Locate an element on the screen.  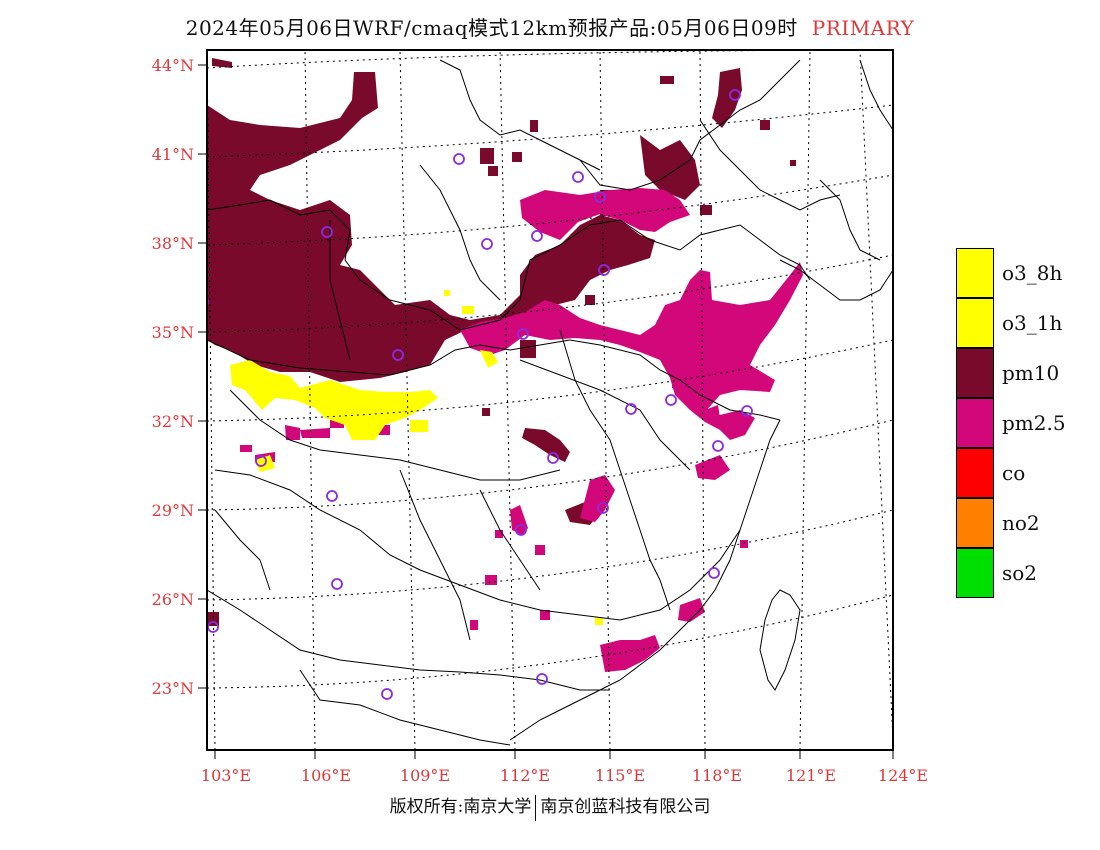
lon-label-106: 106°E is located at coordinates (326, 775).